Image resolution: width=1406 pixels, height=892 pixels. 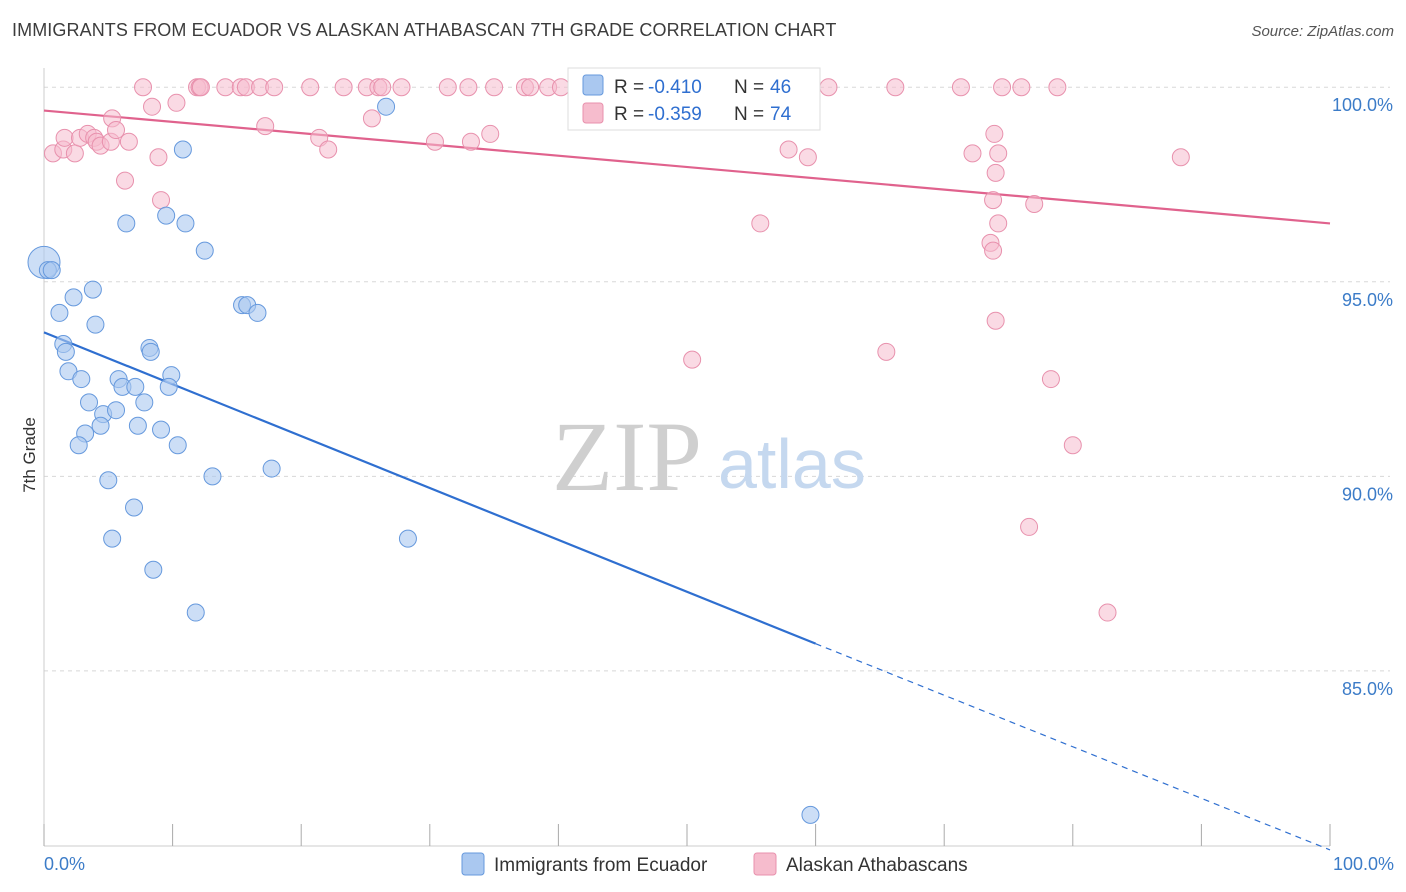 What do you see at coordinates (473, 864) in the screenshot?
I see `bottom-legend-swatch-blue` at bounding box center [473, 864].